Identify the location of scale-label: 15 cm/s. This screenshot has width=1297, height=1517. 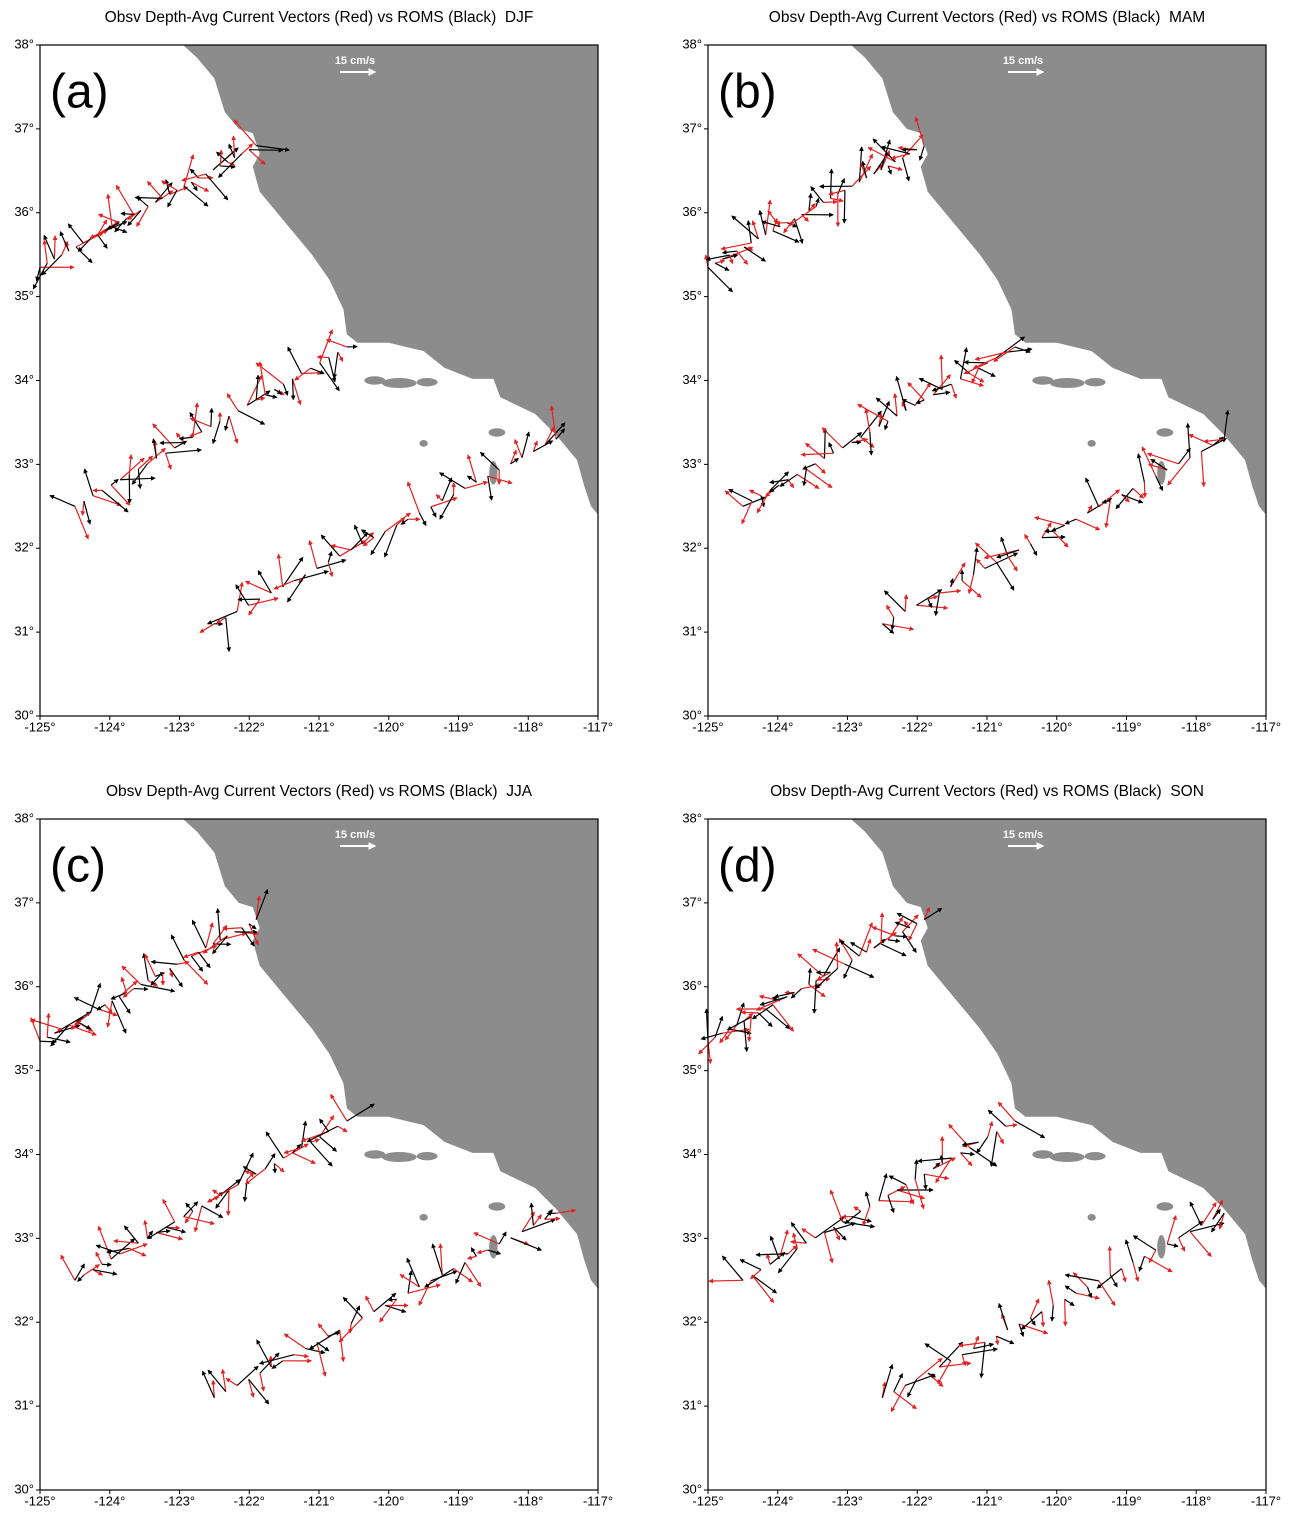
(1023, 61).